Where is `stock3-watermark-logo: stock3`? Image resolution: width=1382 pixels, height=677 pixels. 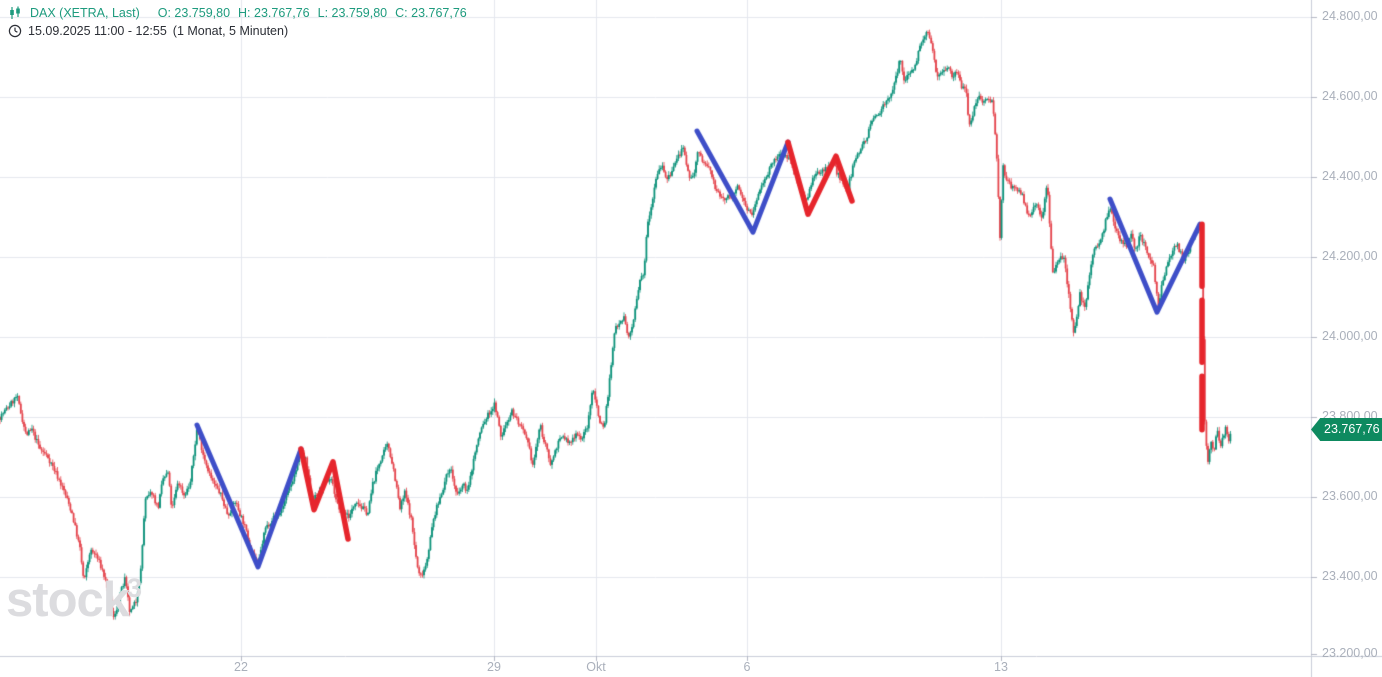 stock3-watermark-logo: stock3 is located at coordinates (74, 599).